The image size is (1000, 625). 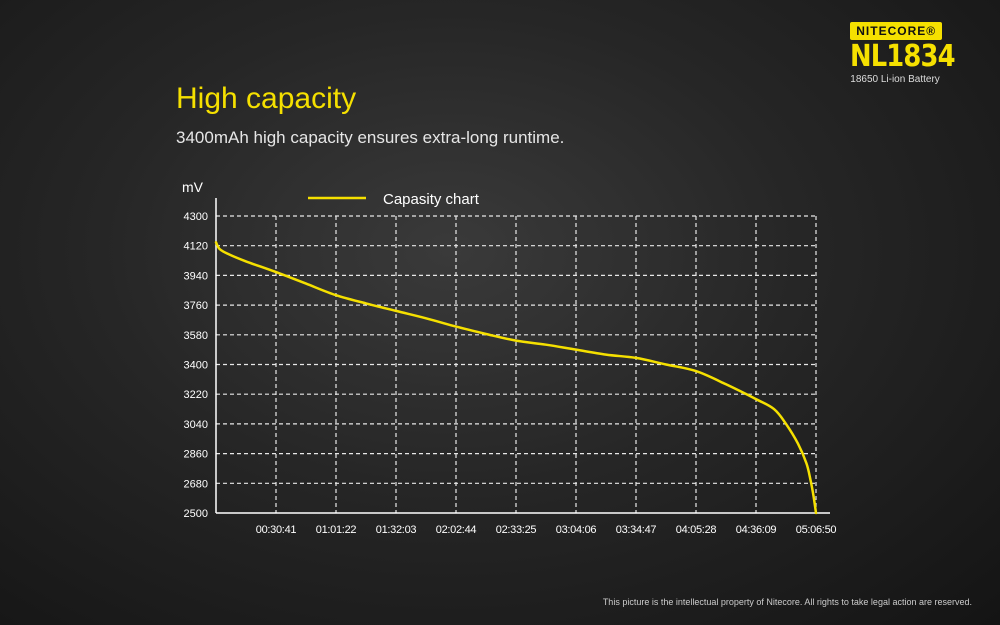 I want to click on x-tick-label: 01:32:03, so click(x=396, y=530).